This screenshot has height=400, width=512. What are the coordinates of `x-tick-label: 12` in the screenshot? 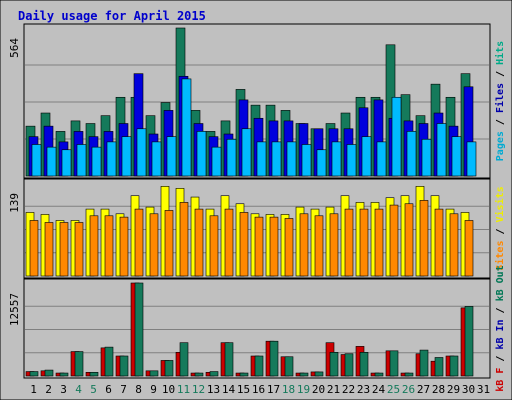 It's located at (198, 389).